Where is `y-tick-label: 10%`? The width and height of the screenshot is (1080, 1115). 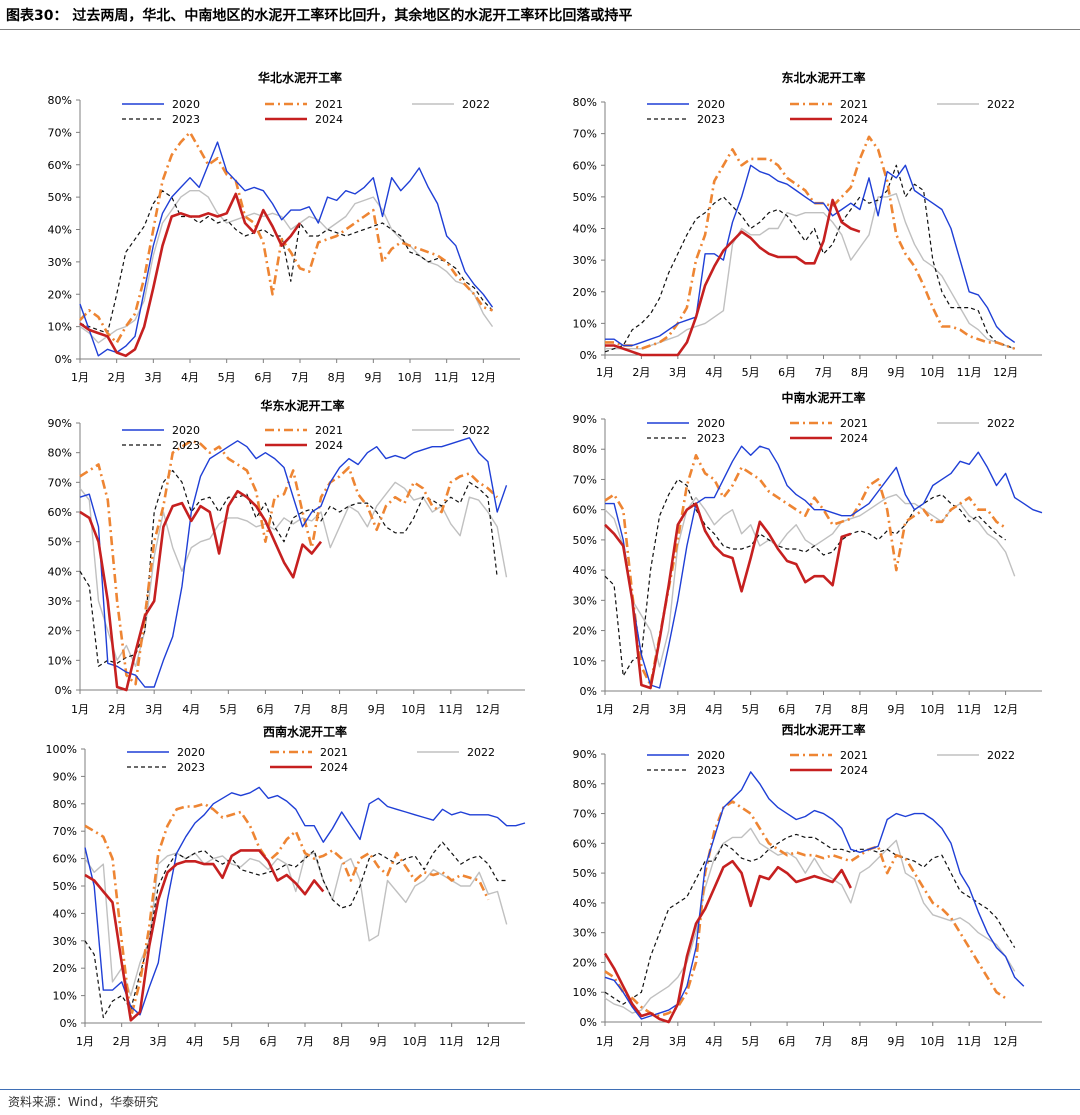
y-tick-label: 10% is located at coordinates (585, 992).